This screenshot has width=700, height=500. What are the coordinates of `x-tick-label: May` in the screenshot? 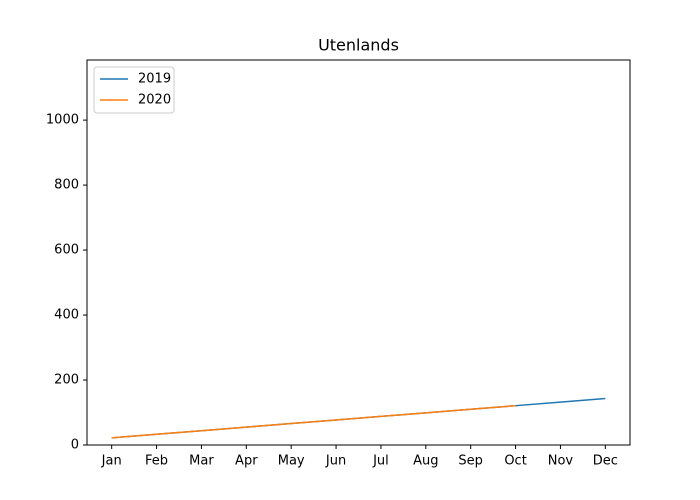 It's located at (291, 461).